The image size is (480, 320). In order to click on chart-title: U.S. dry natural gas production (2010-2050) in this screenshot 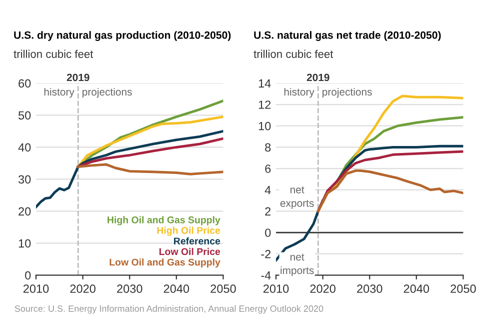, I will do `click(122, 36)`.